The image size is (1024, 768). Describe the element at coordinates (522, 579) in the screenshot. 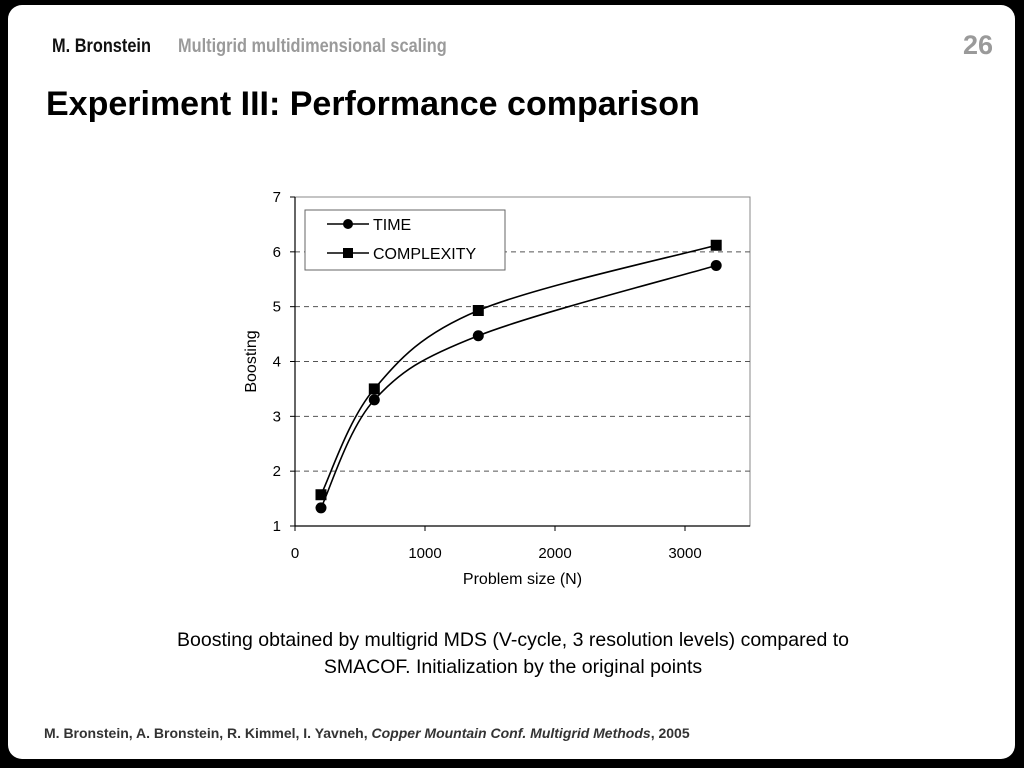

I see `x-axis-label: Problem size (N)` at that location.